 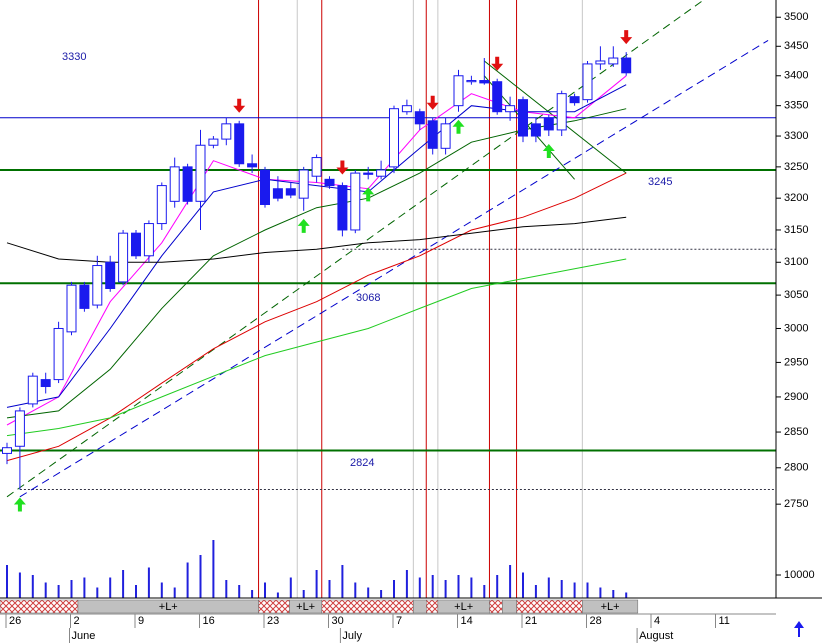 What do you see at coordinates (531, 621) in the screenshot?
I see `date-label: 21` at bounding box center [531, 621].